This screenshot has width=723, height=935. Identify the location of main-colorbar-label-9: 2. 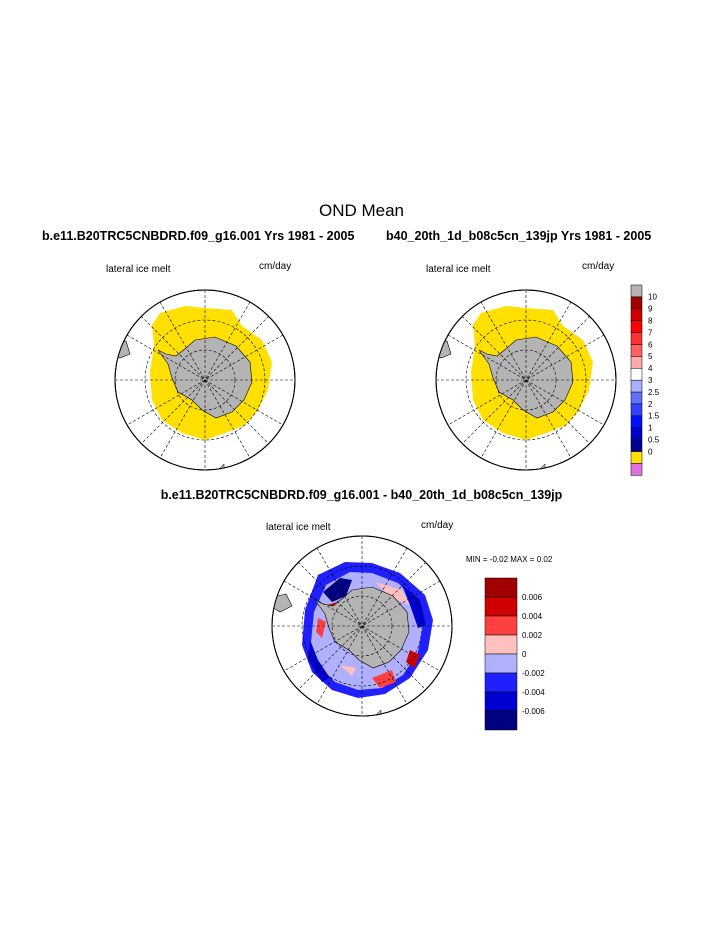
(650, 404).